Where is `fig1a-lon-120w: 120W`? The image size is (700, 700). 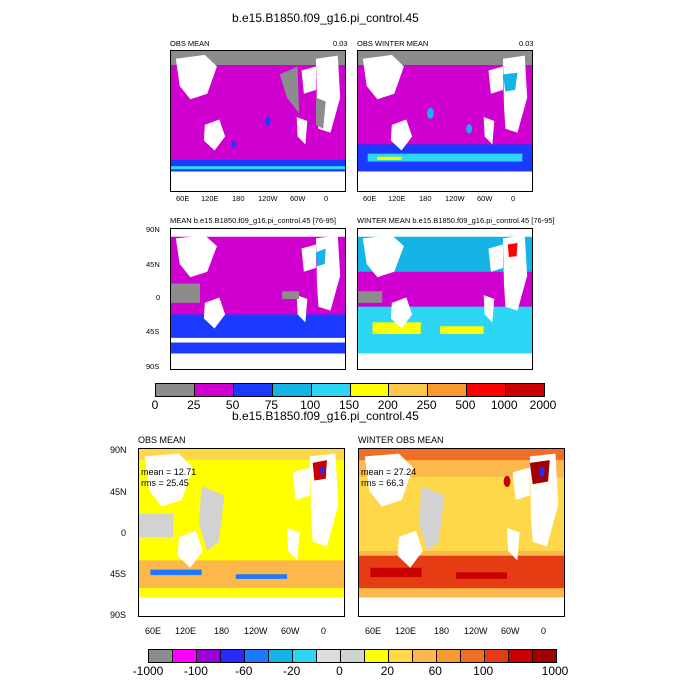 fig1a-lon-120w: 120W is located at coordinates (268, 198).